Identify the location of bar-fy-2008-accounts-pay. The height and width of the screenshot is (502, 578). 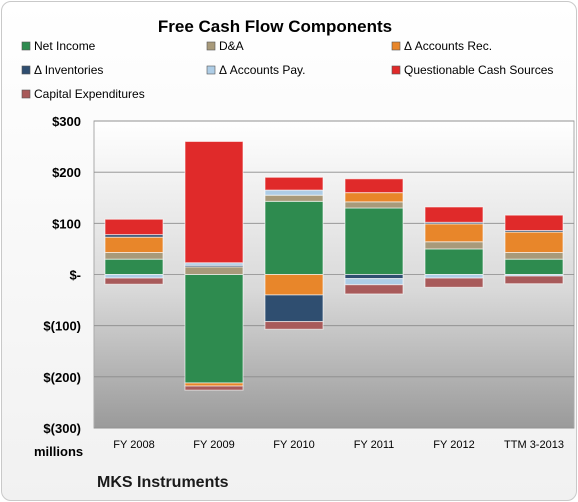
(134, 276).